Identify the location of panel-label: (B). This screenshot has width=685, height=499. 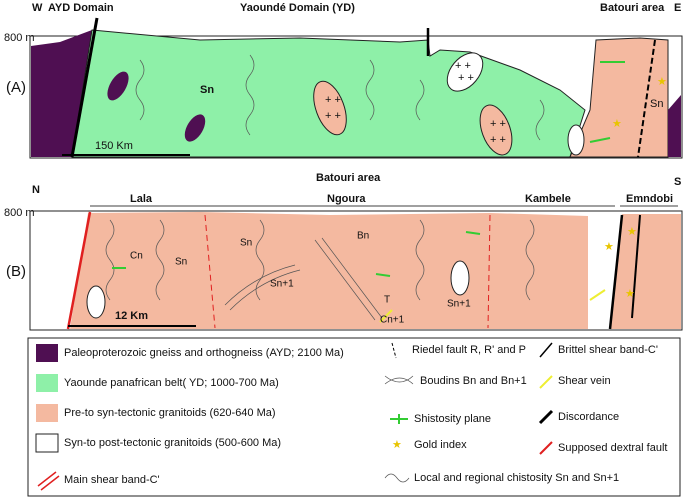
(16, 271).